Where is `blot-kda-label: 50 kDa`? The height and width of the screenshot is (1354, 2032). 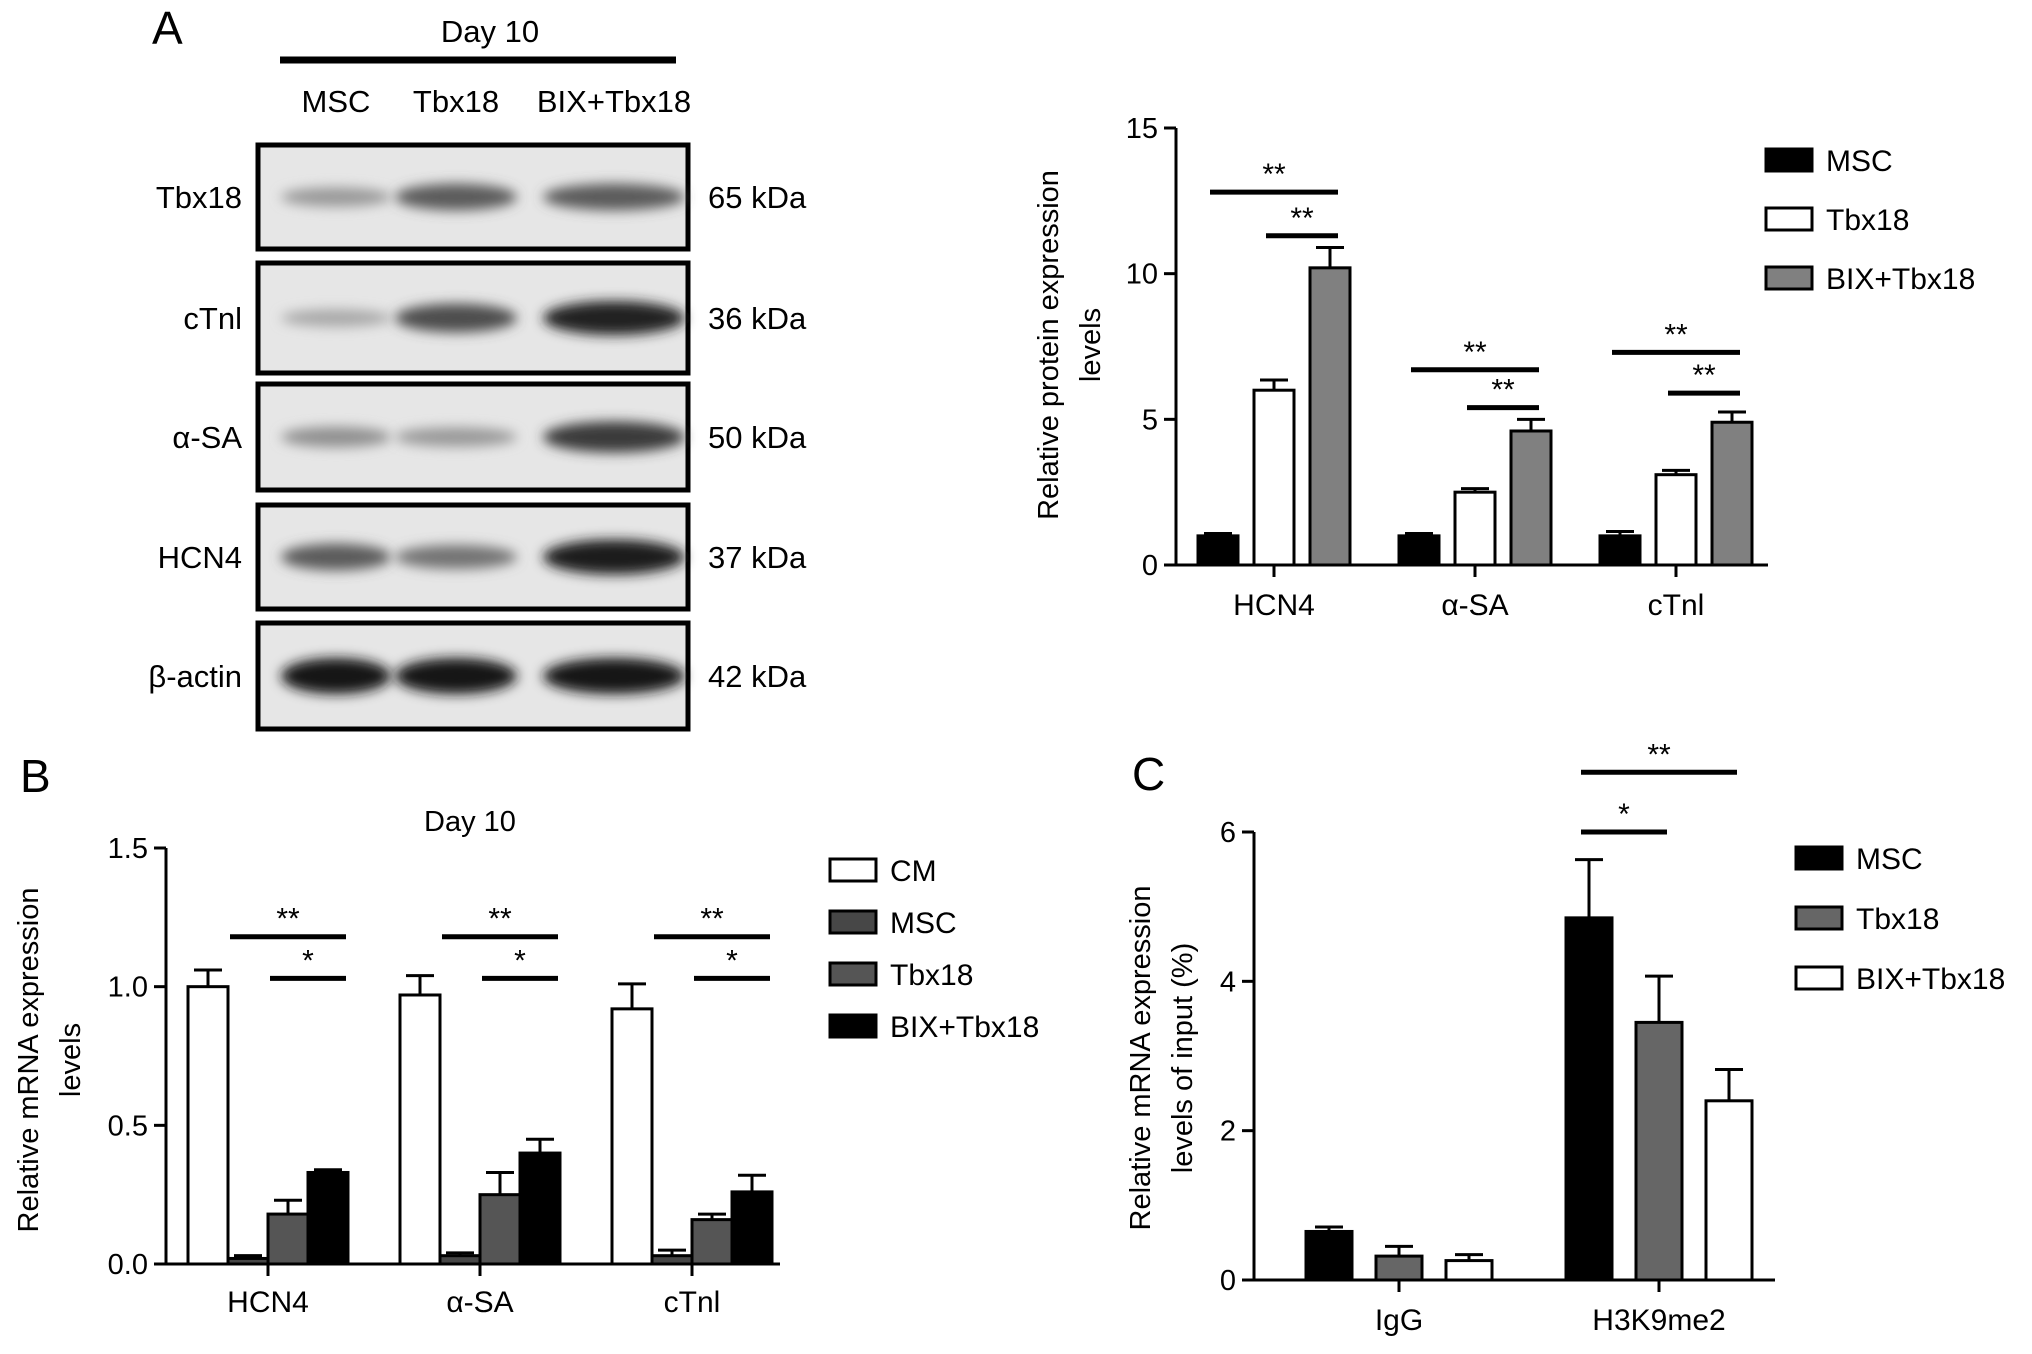 blot-kda-label: 50 kDa is located at coordinates (757, 437).